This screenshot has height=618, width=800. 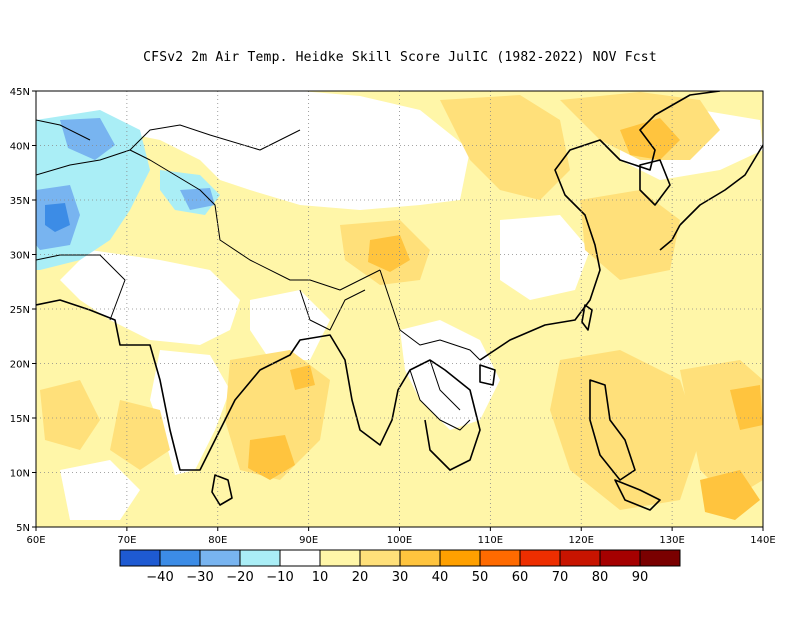 What do you see at coordinates (279, 577) in the screenshot?
I see `colorbar-label: −10` at bounding box center [279, 577].